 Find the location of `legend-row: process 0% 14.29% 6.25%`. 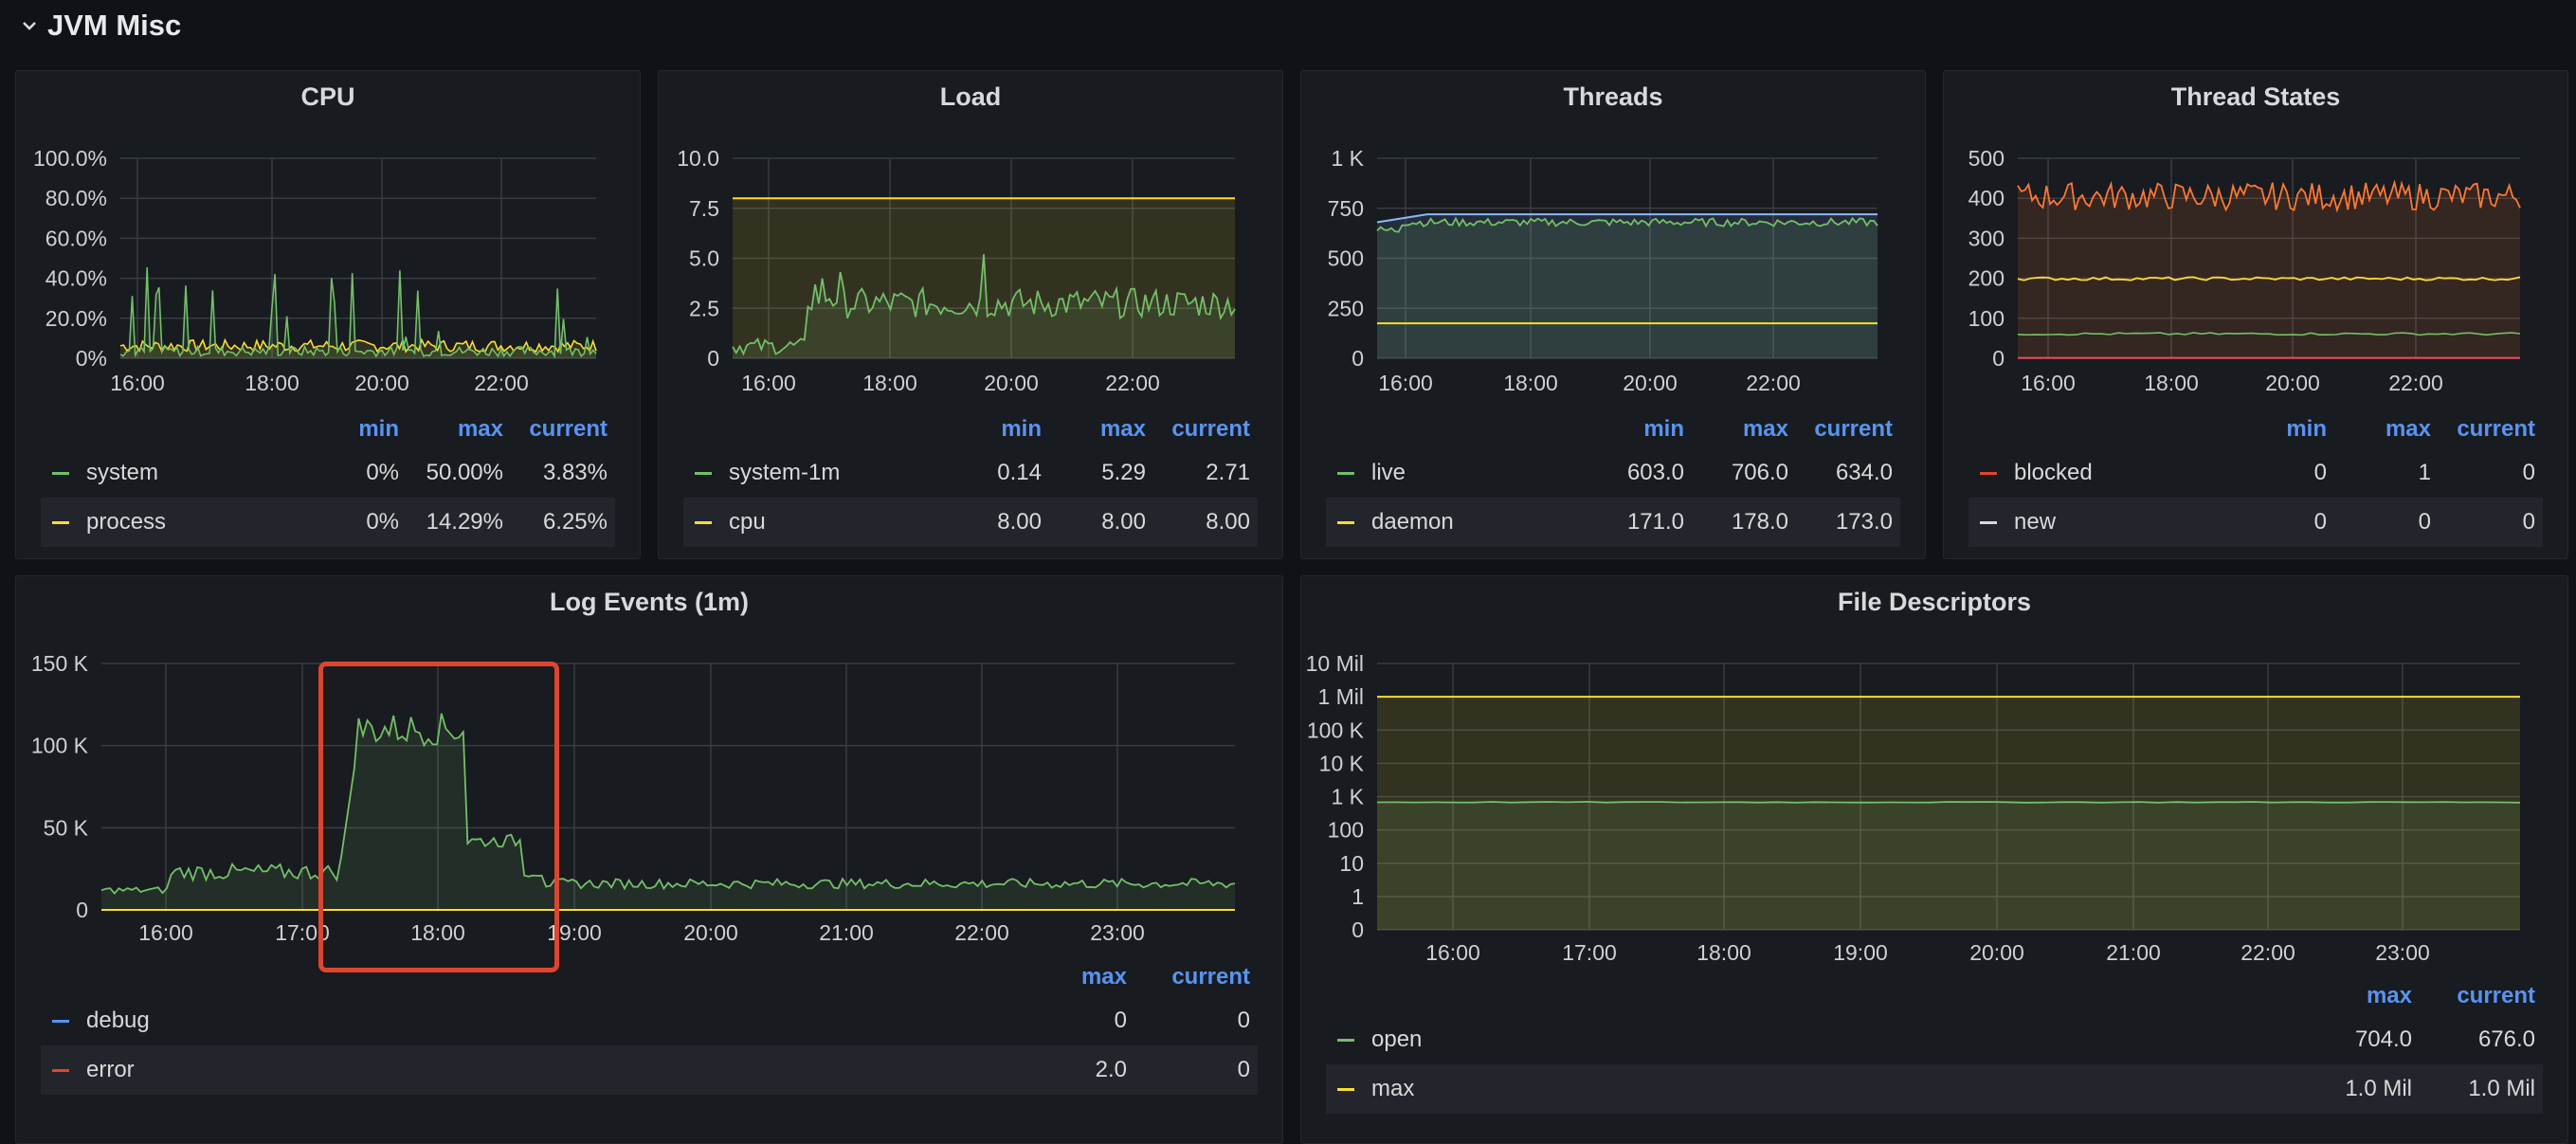

legend-row: process 0% 14.29% 6.25% is located at coordinates (328, 522).